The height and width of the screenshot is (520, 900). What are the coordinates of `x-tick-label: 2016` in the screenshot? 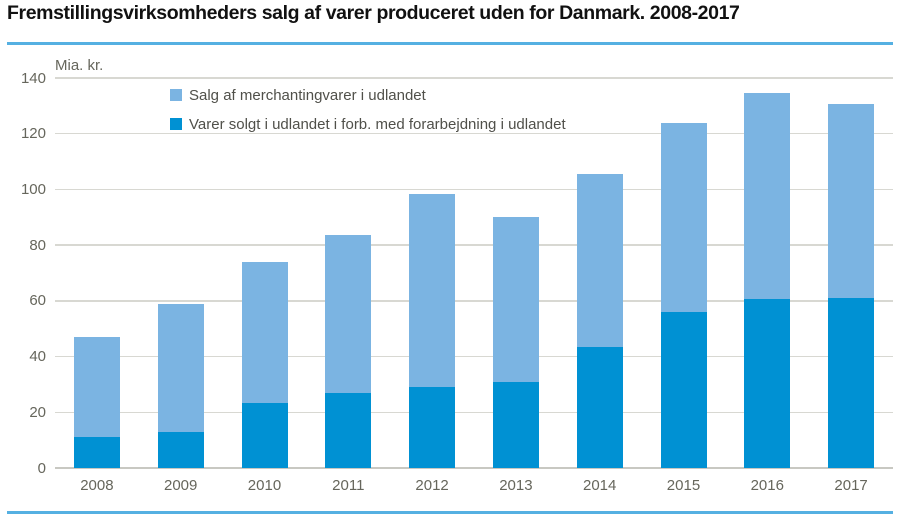 It's located at (767, 485).